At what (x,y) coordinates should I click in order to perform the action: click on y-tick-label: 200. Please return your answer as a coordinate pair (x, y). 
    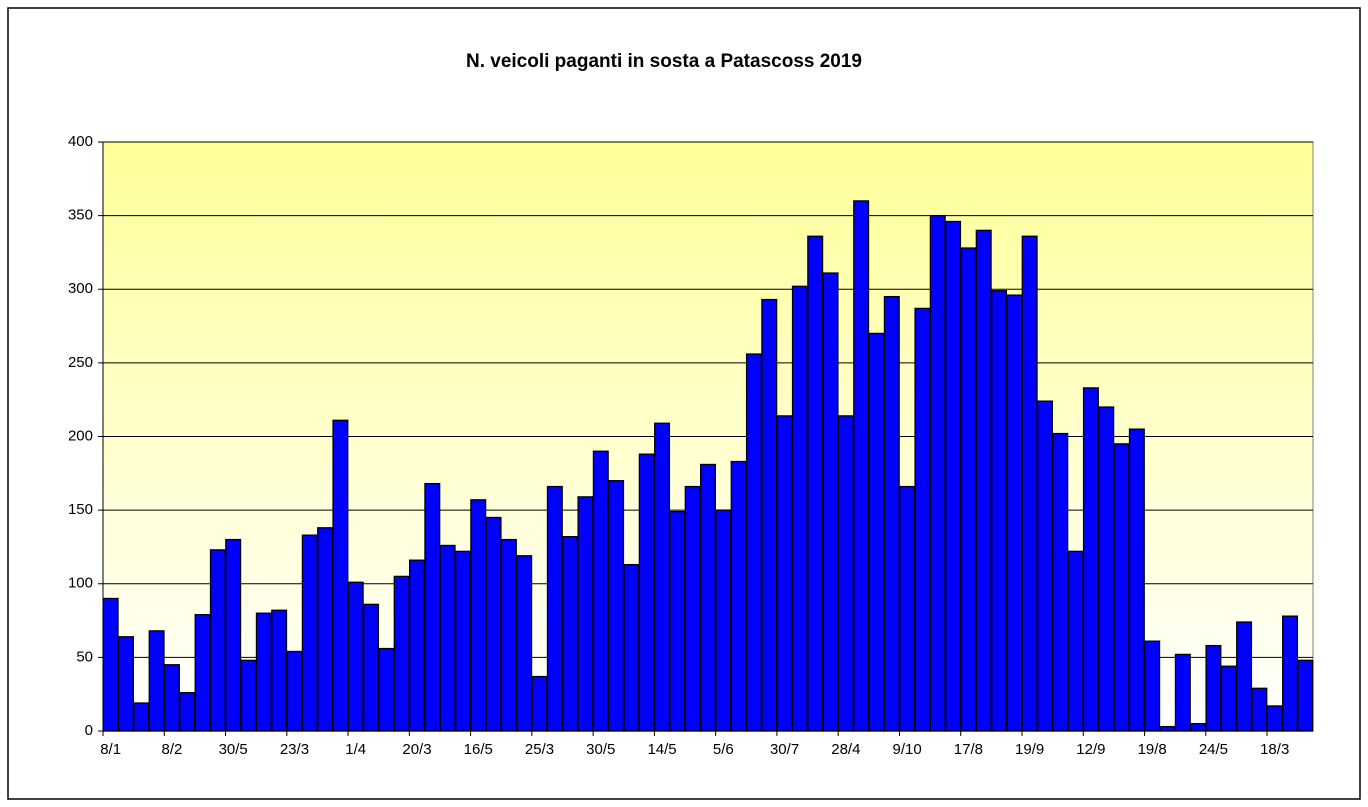
    Looking at the image, I should click on (80, 435).